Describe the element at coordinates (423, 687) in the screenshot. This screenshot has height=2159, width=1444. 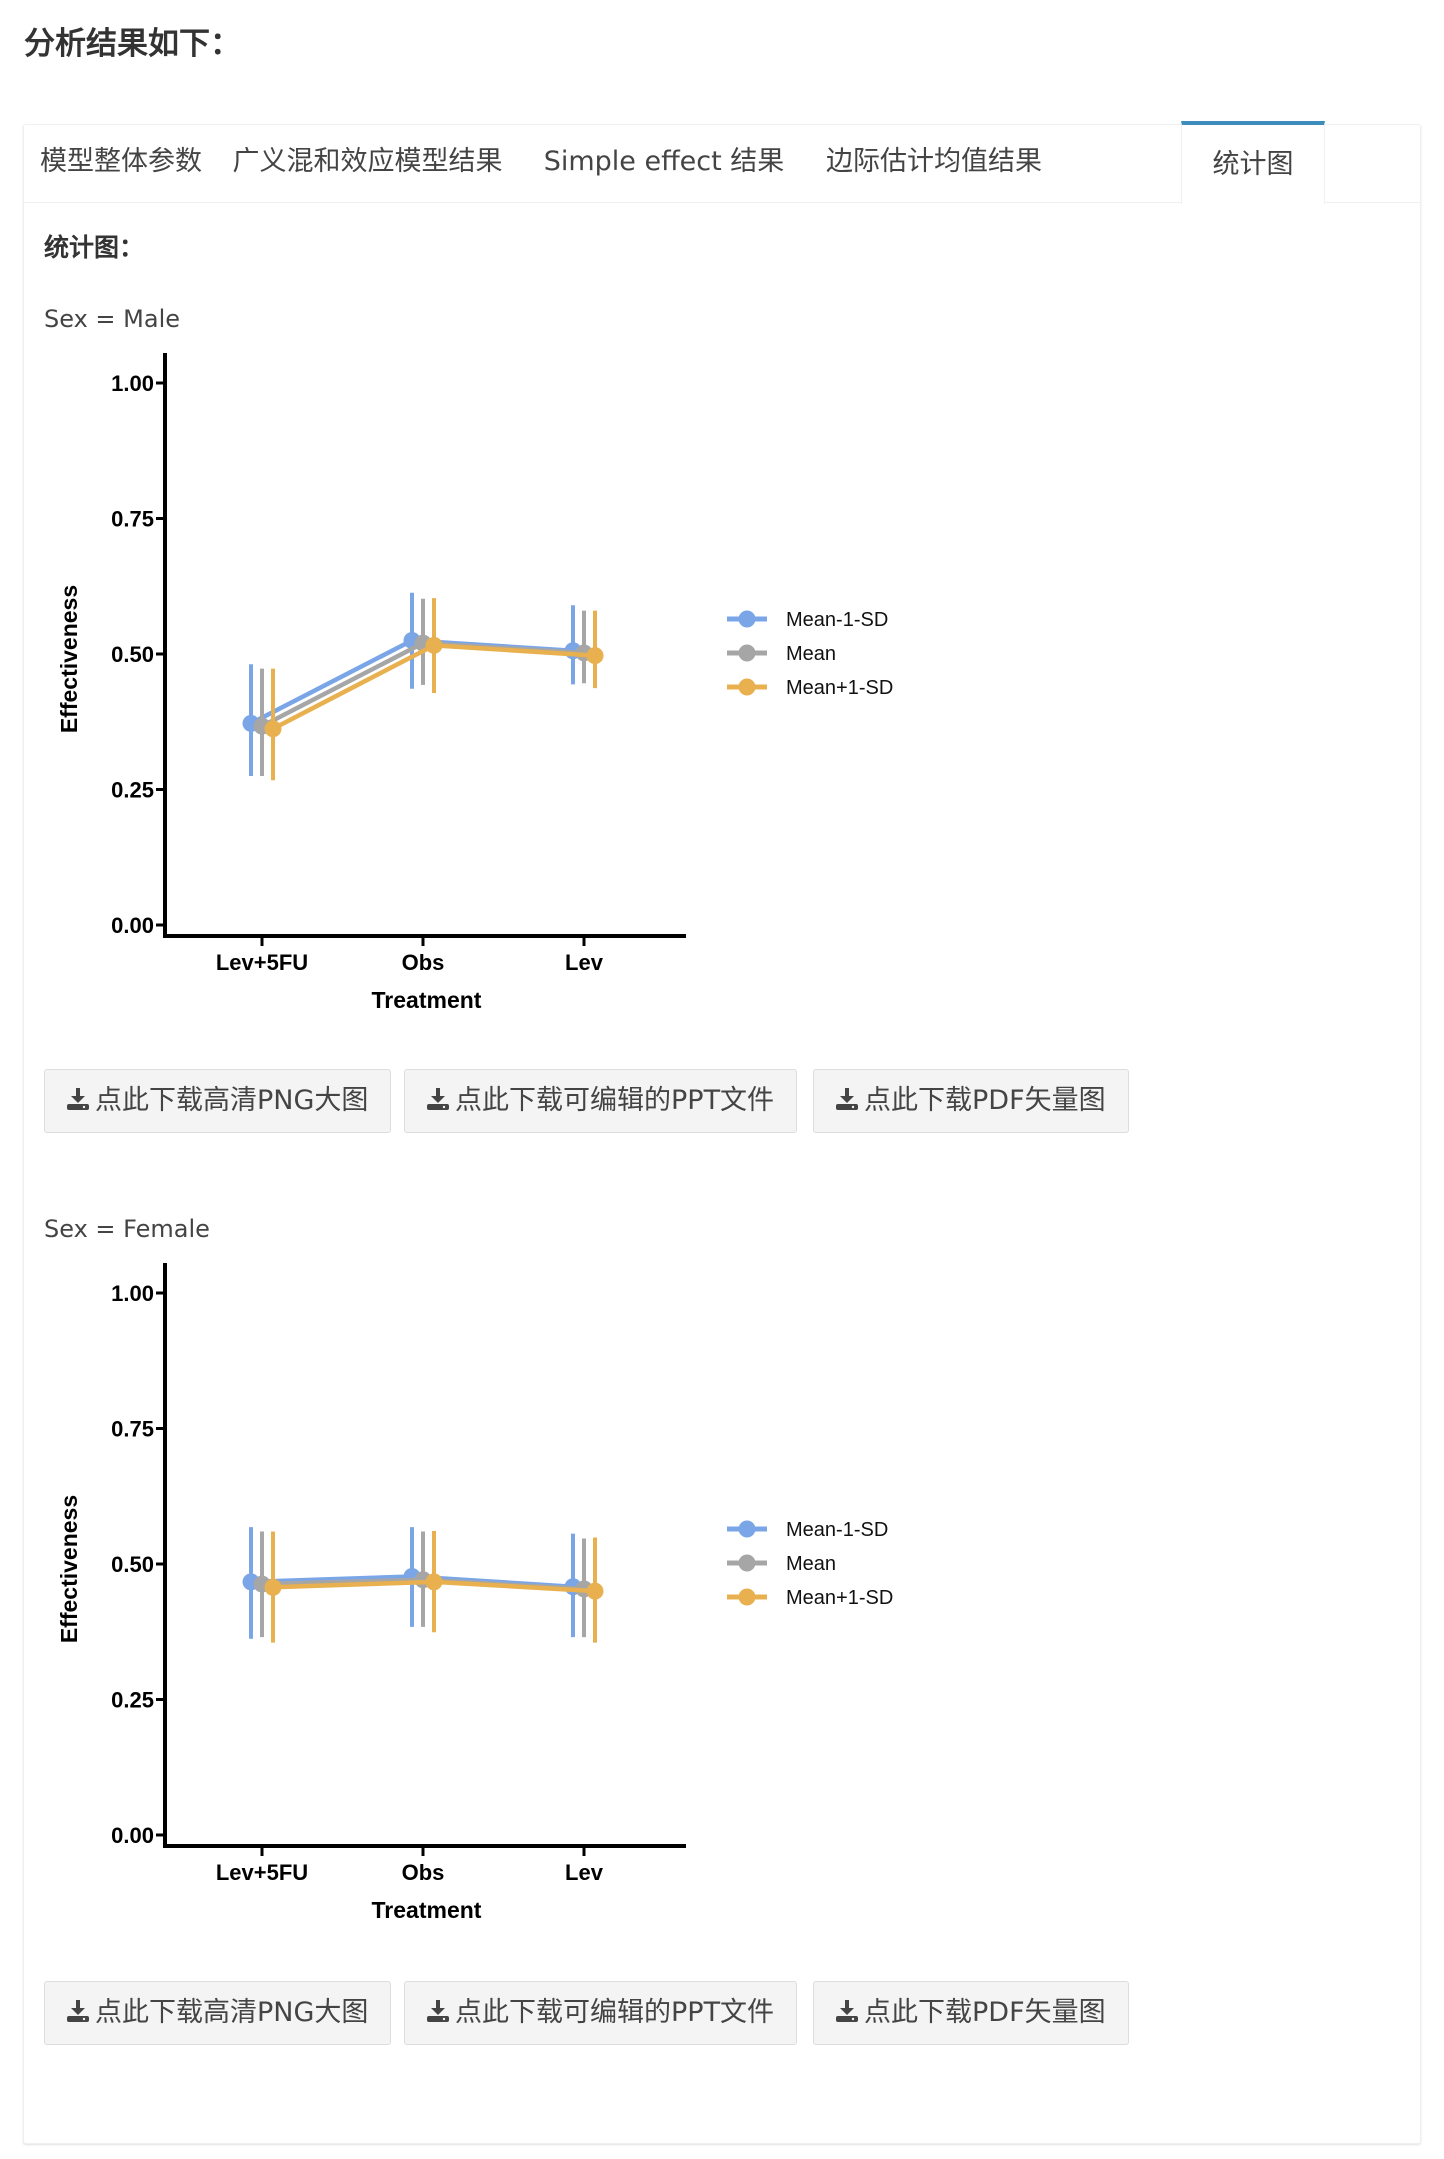
I see `series-mean` at that location.